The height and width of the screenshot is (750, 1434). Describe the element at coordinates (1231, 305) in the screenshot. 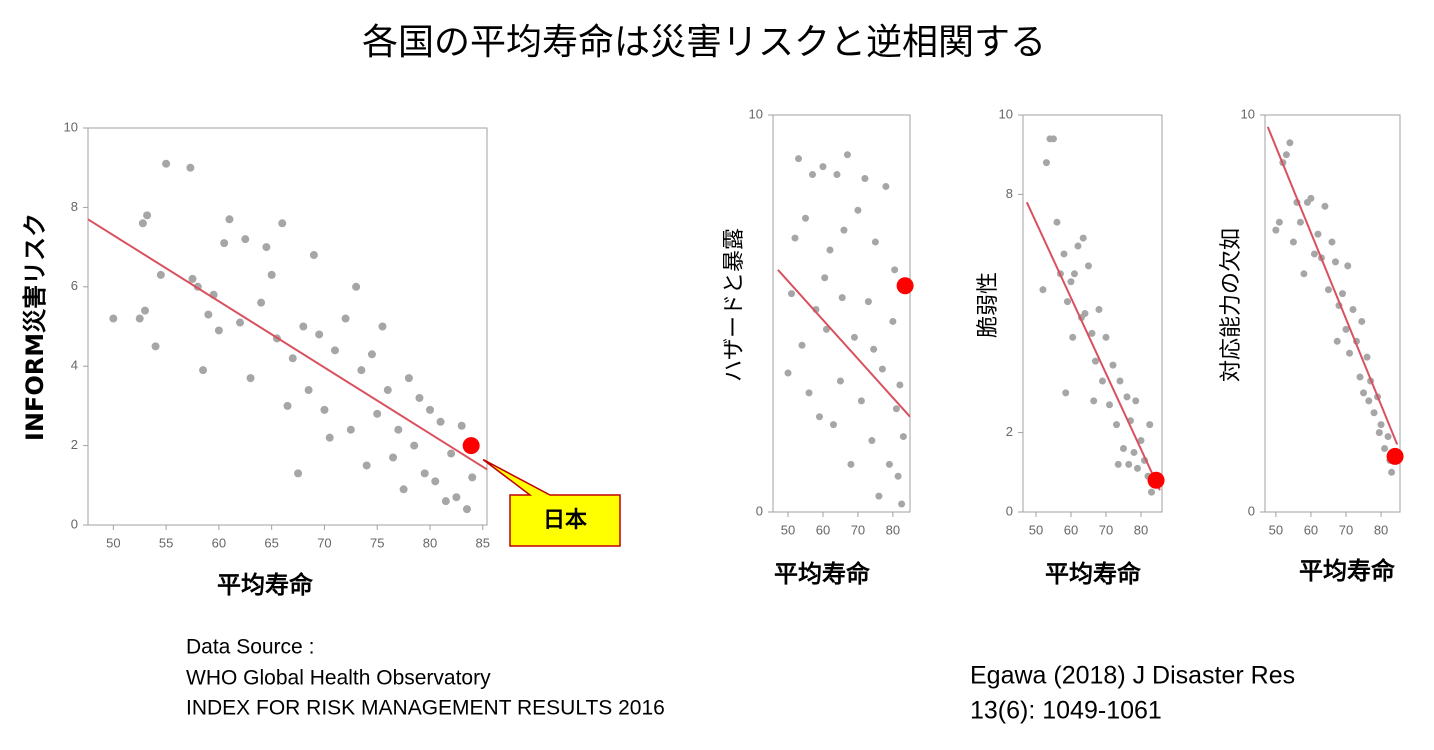

I see `y-axis-label: 対応能力の欠如` at that location.